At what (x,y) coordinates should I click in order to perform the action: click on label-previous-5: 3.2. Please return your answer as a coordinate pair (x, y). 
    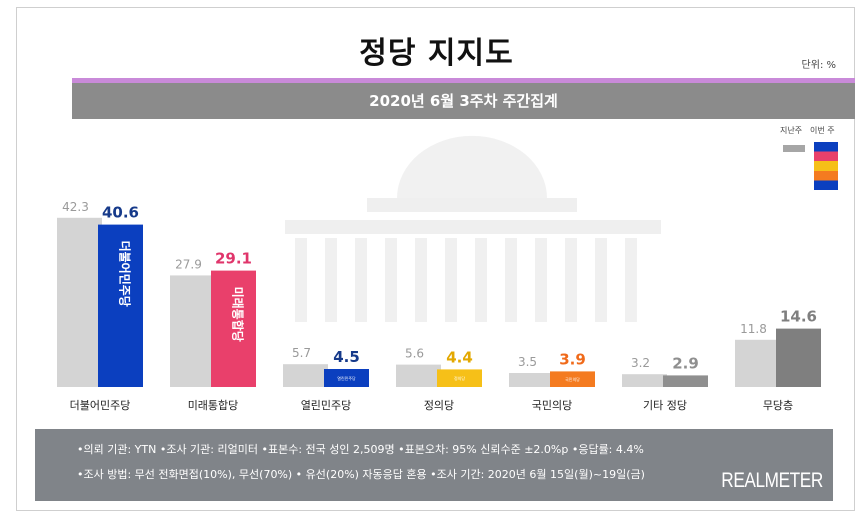
    Looking at the image, I should click on (640, 363).